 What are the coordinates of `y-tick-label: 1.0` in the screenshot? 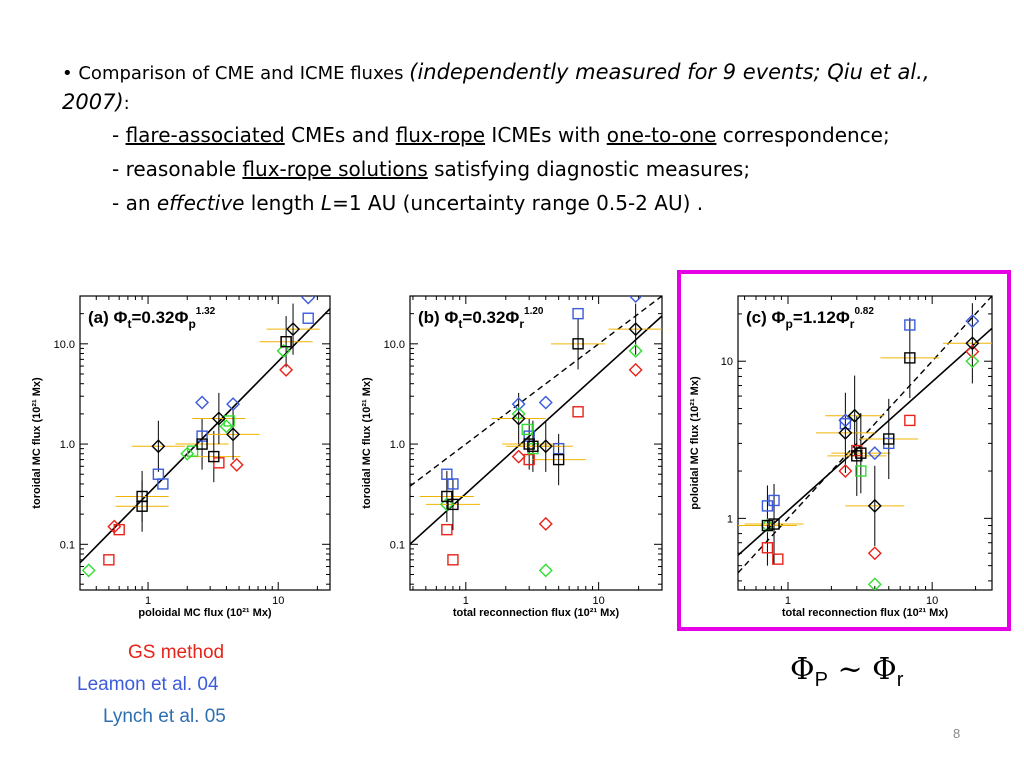 It's located at (397, 445).